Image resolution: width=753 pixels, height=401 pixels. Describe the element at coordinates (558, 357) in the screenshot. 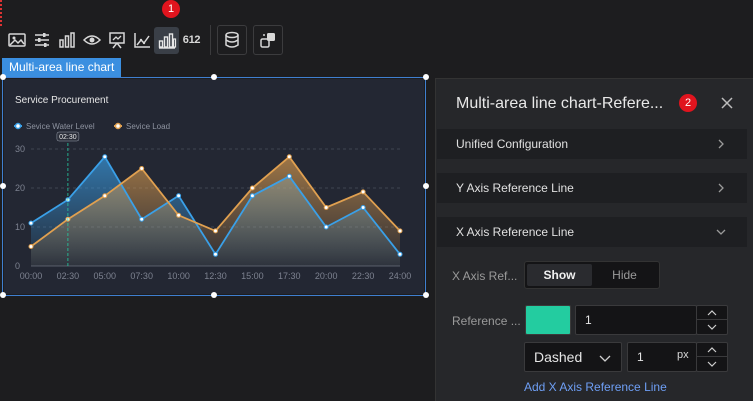

I see `line-style-value: Dashed` at that location.